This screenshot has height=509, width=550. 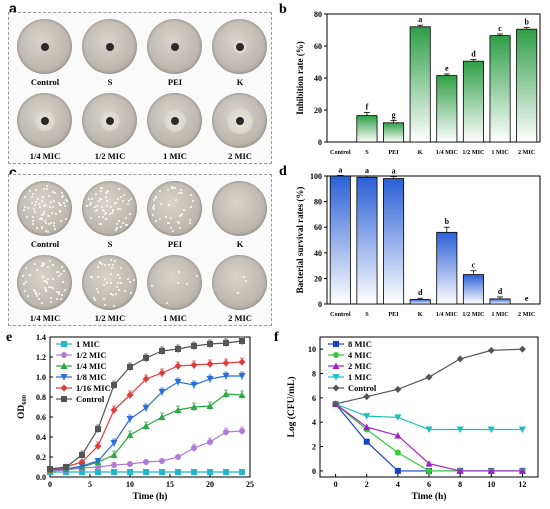 What do you see at coordinates (447, 68) in the screenshot?
I see `significance-letter: e` at bounding box center [447, 68].